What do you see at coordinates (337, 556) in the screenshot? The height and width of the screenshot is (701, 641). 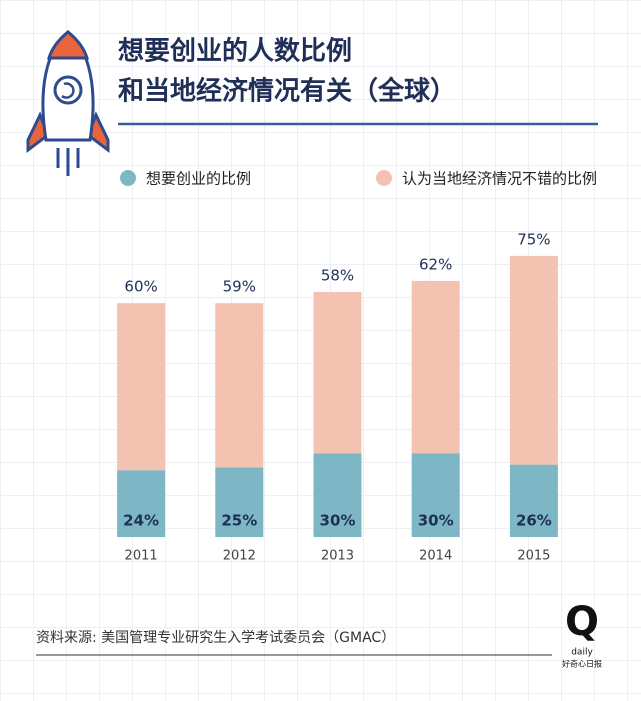 I see `x-tick-label: 2013` at bounding box center [337, 556].